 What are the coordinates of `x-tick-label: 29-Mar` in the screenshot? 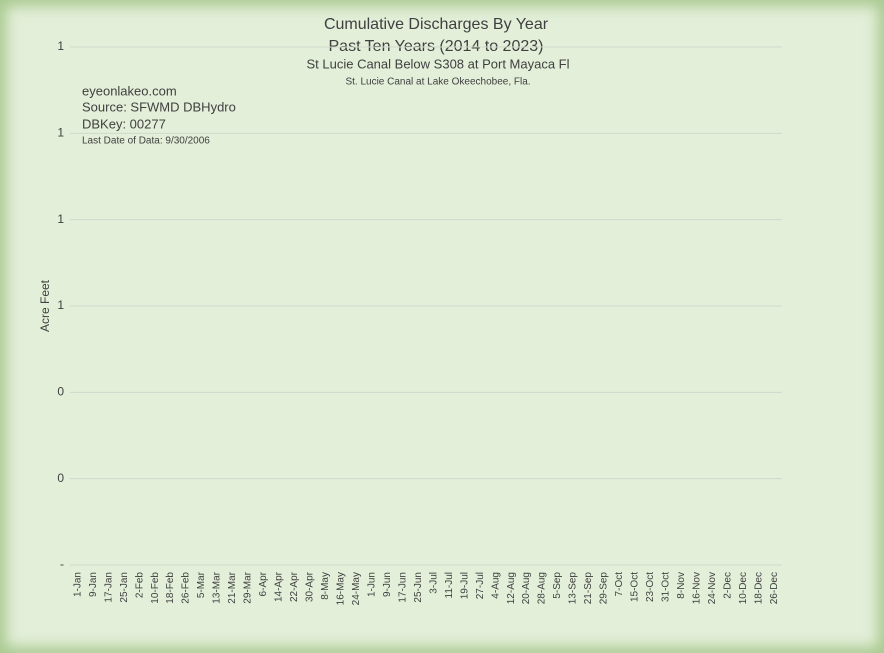 It's located at (248, 587).